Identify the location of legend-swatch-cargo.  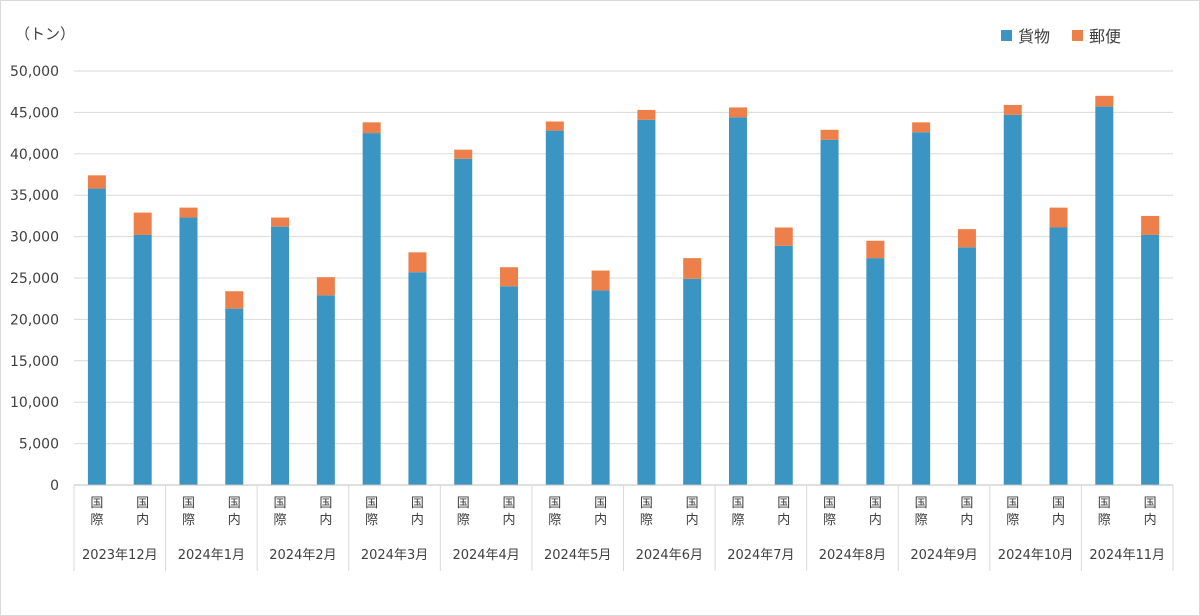
(1006, 35).